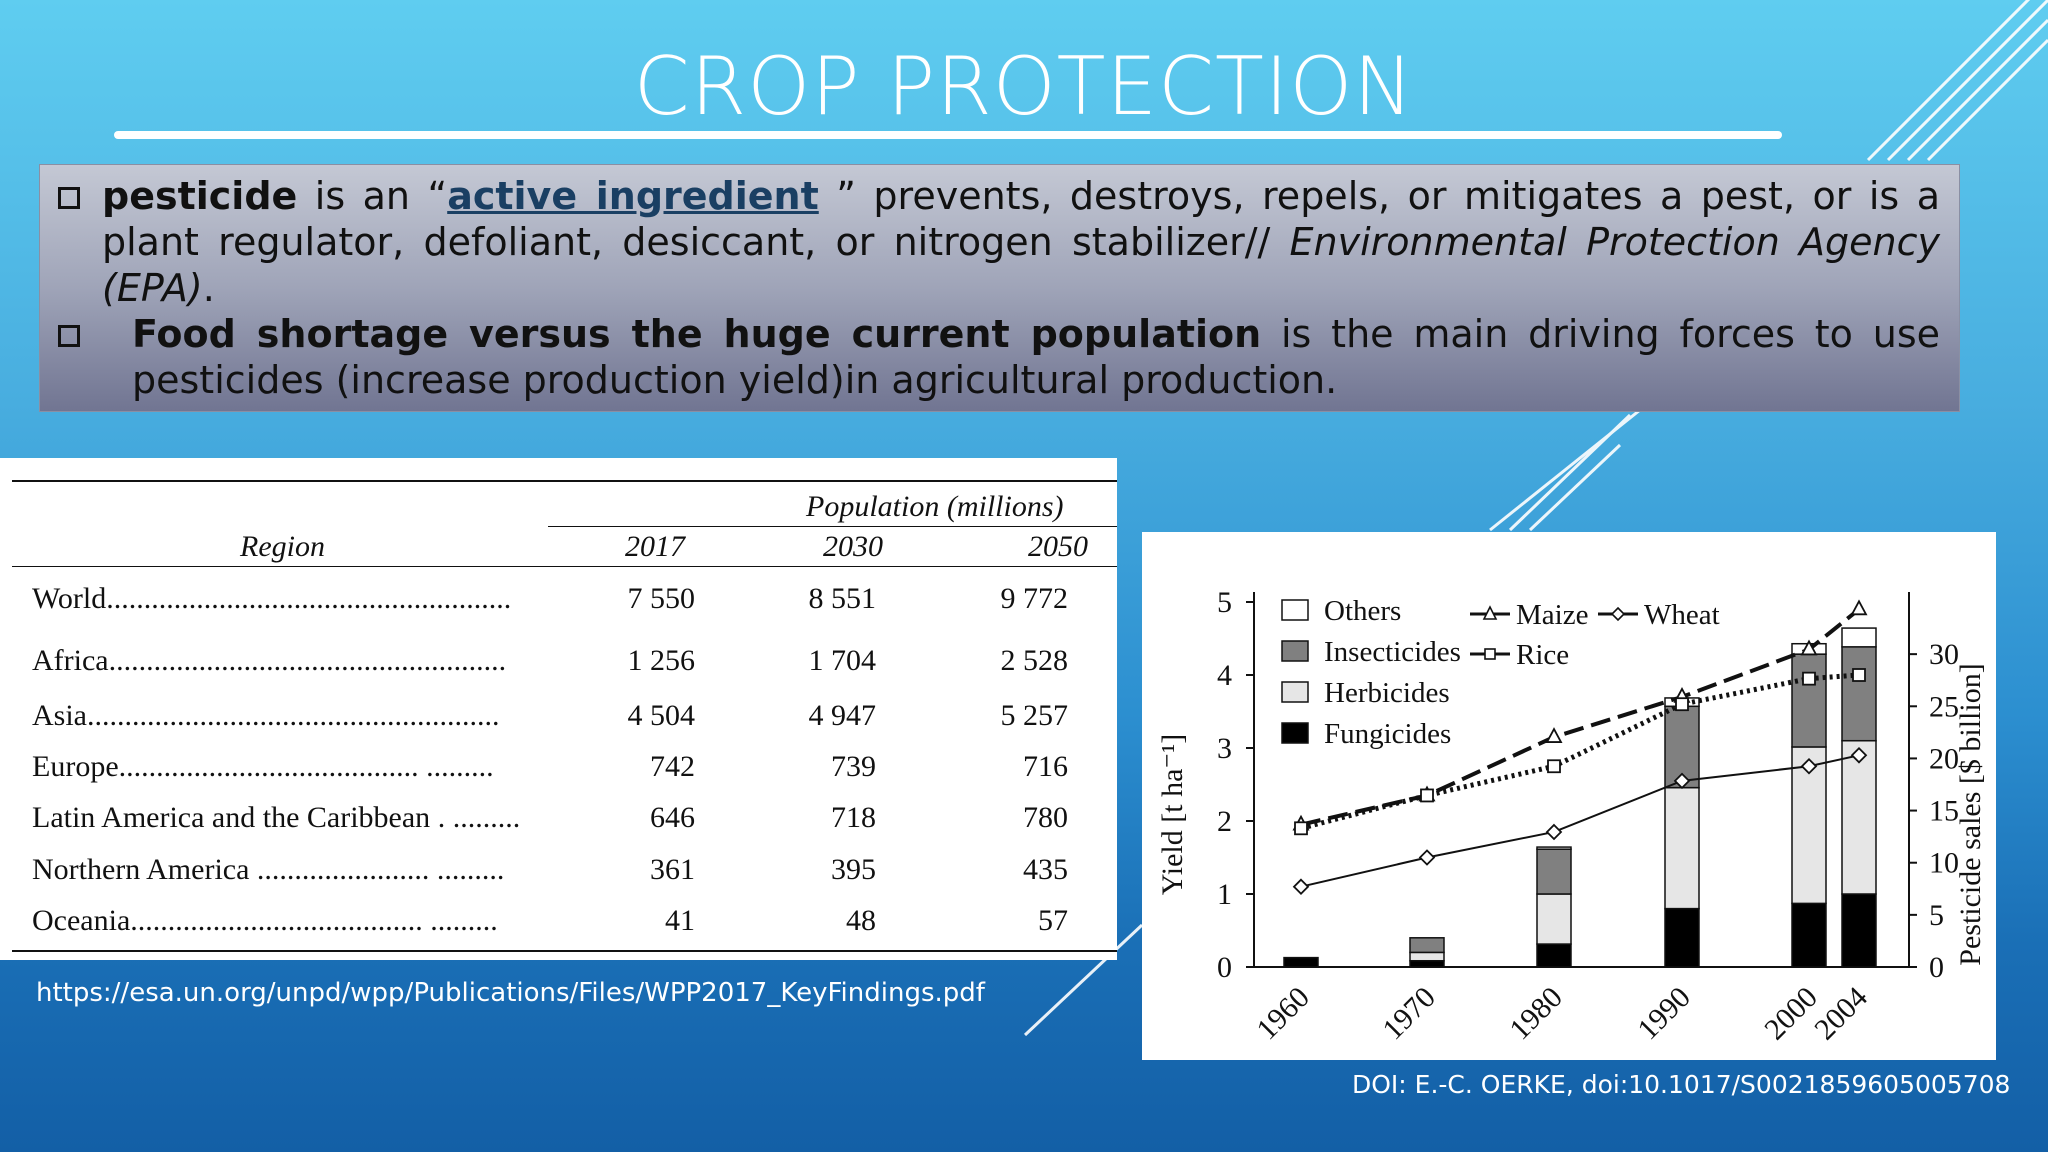 This screenshot has height=1152, width=2048. Describe the element at coordinates (672, 766) in the screenshot. I see `value-2017: 742` at that location.